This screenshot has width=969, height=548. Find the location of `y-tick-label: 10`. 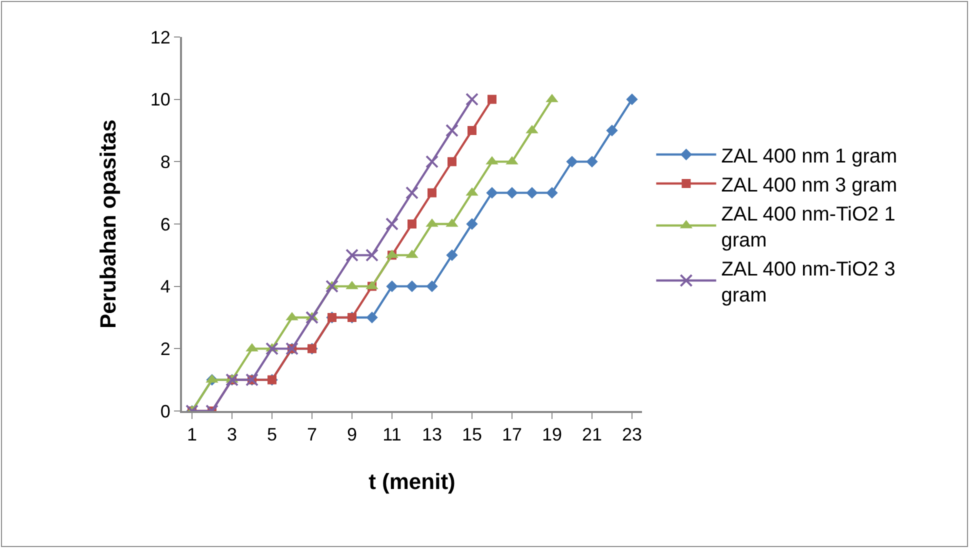

y-tick-label: 10 is located at coordinates (160, 100).